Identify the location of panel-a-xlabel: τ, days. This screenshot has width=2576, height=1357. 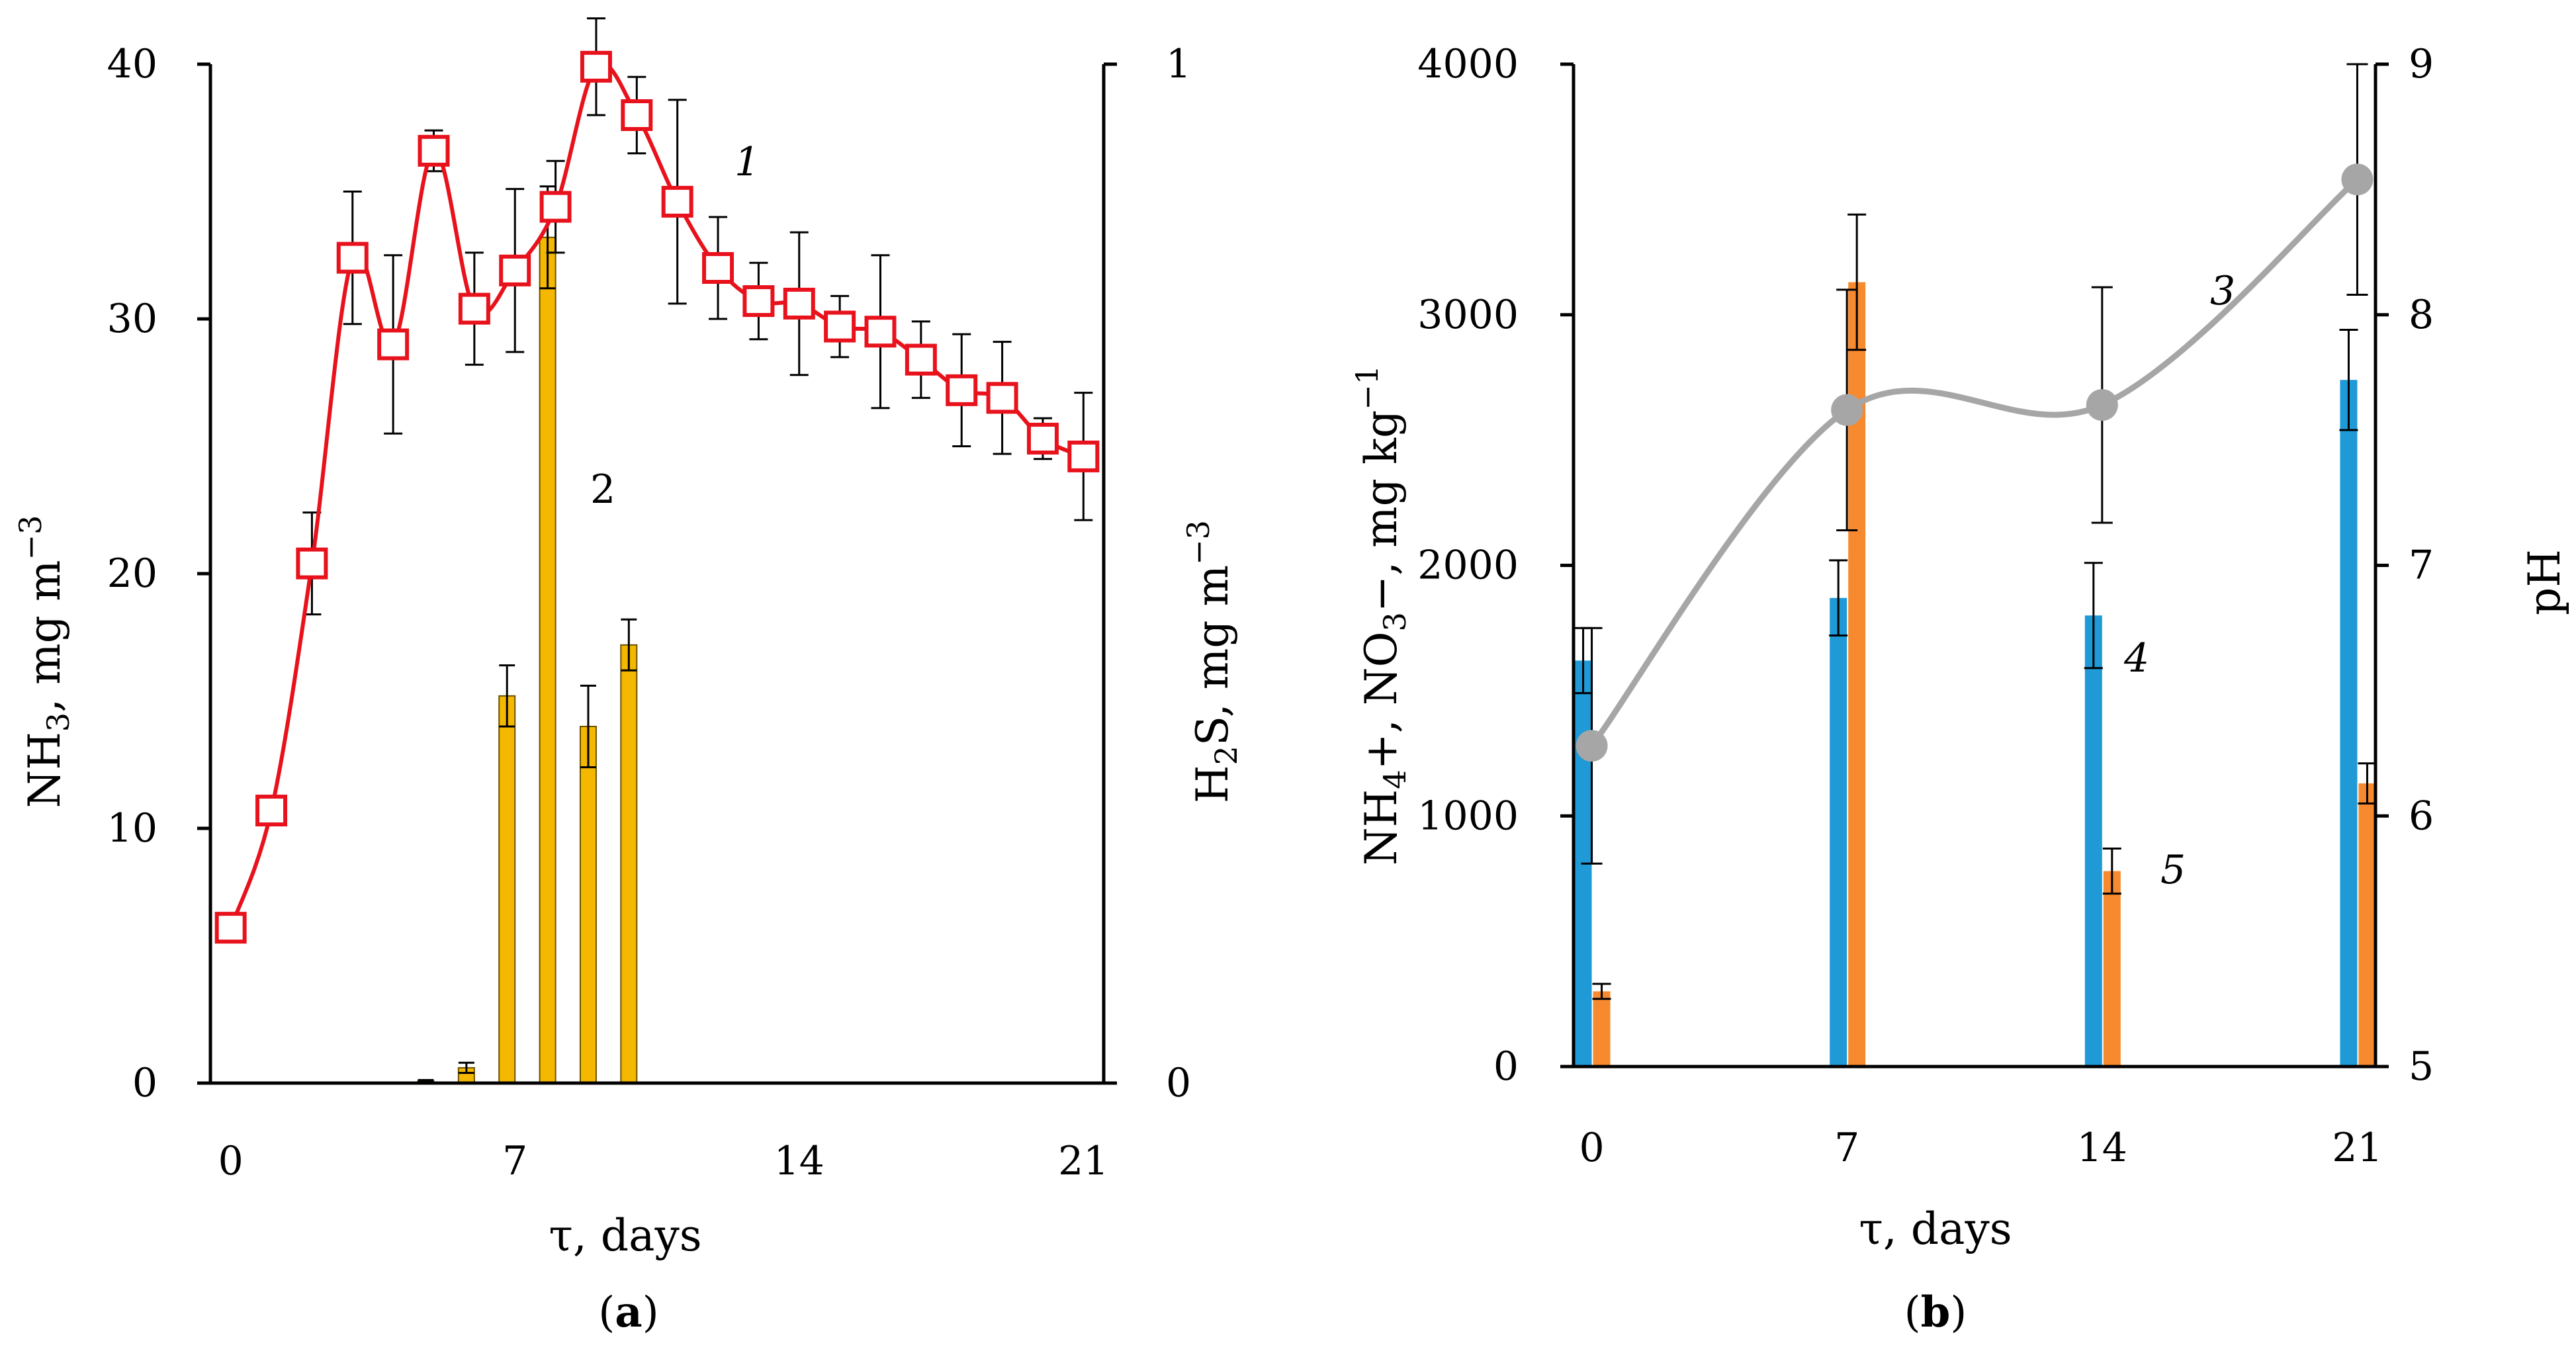
(625, 1235).